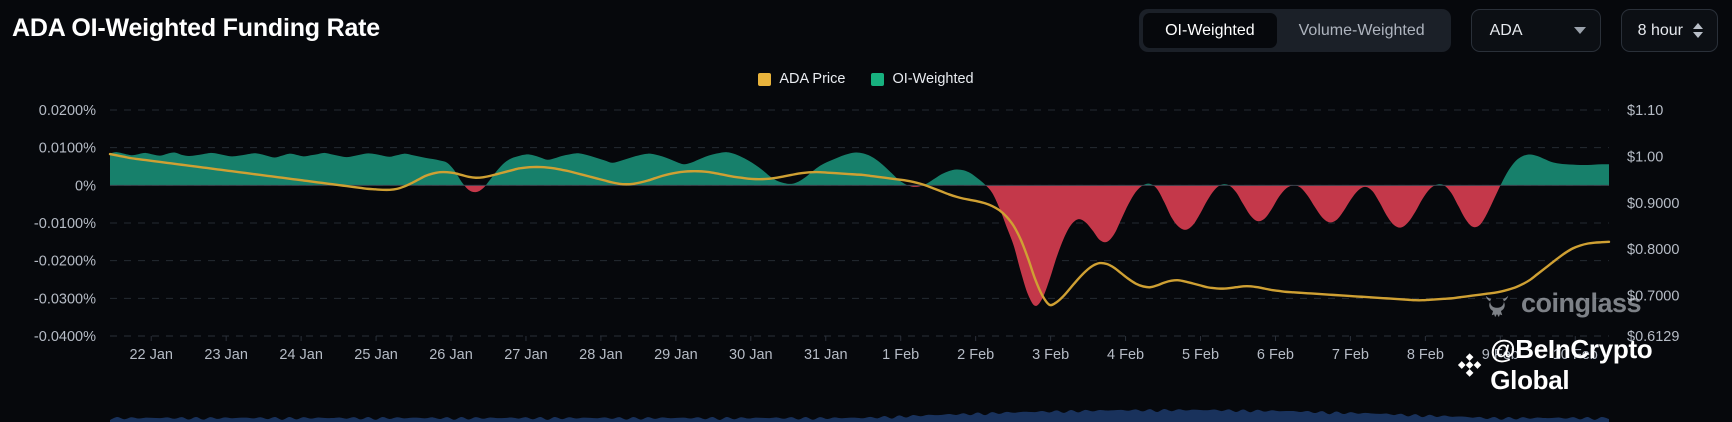 The height and width of the screenshot is (422, 1732). What do you see at coordinates (751, 355) in the screenshot?
I see `x-axis-tick: 30 Jan` at bounding box center [751, 355].